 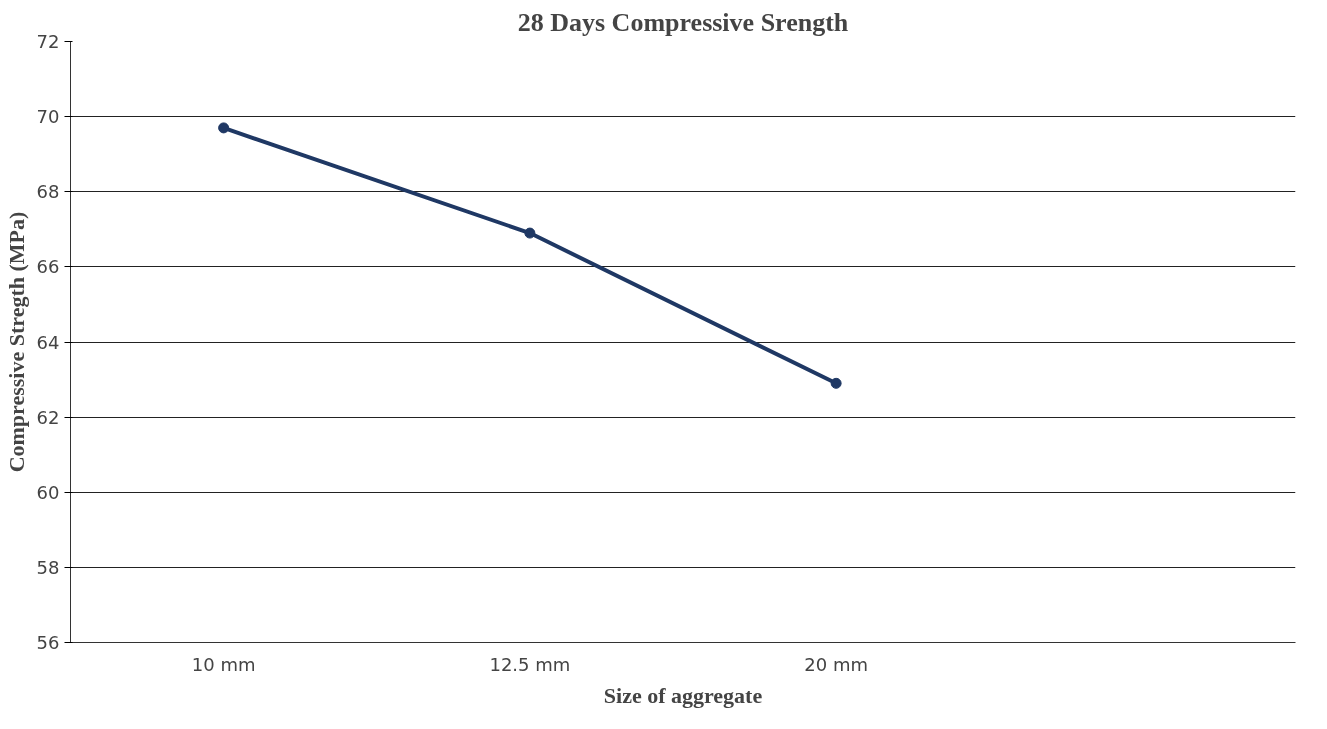 What do you see at coordinates (48, 192) in the screenshot?
I see `y-tick-label: 68` at bounding box center [48, 192].